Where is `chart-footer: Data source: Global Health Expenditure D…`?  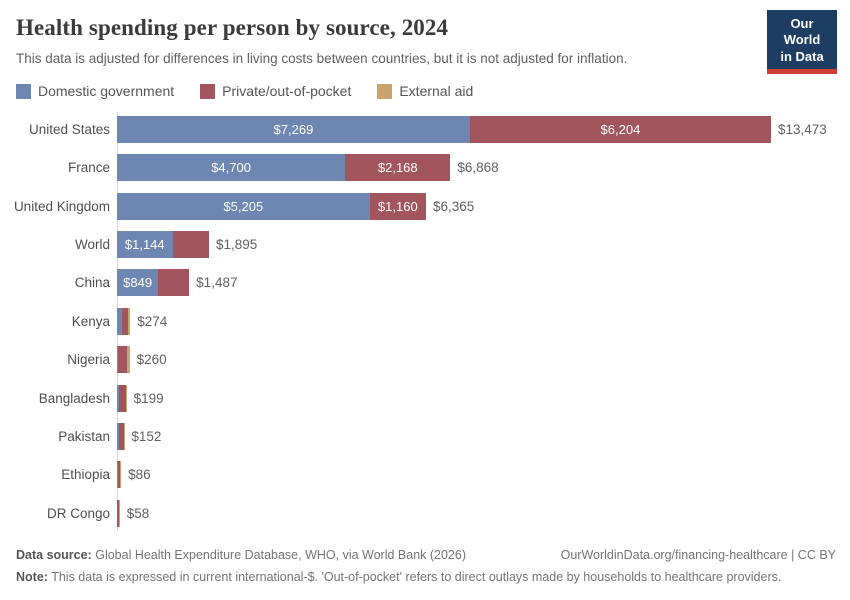
chart-footer: Data source: Global Health Expenditure D… is located at coordinates (426, 567).